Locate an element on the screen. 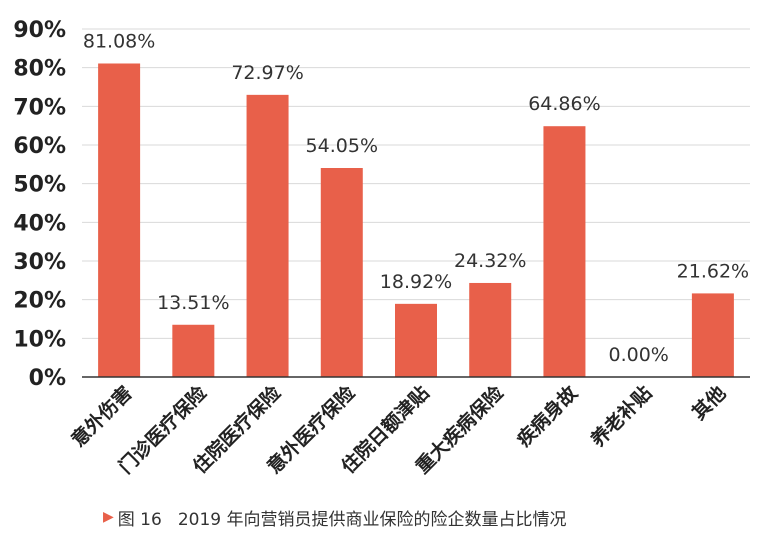  y-axis-ticks: 0% 10% 20% 30% 40% 50% 60% 70% 80% 90% is located at coordinates (39, 204).